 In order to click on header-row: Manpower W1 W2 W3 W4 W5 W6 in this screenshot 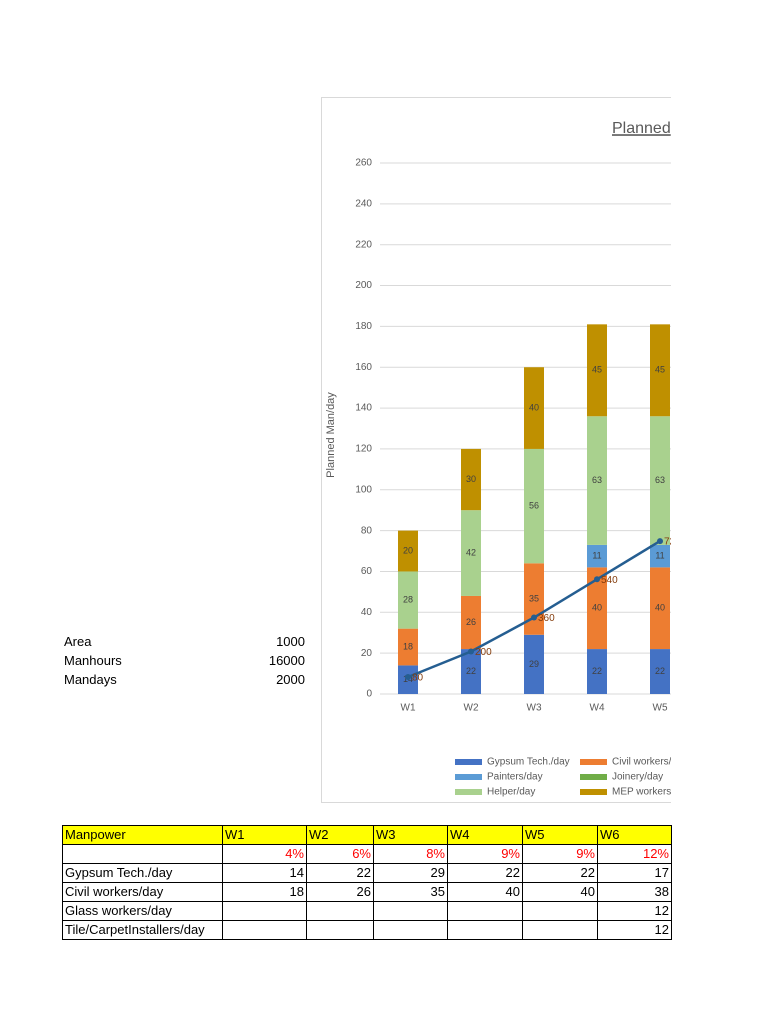, I will do `click(367, 835)`.